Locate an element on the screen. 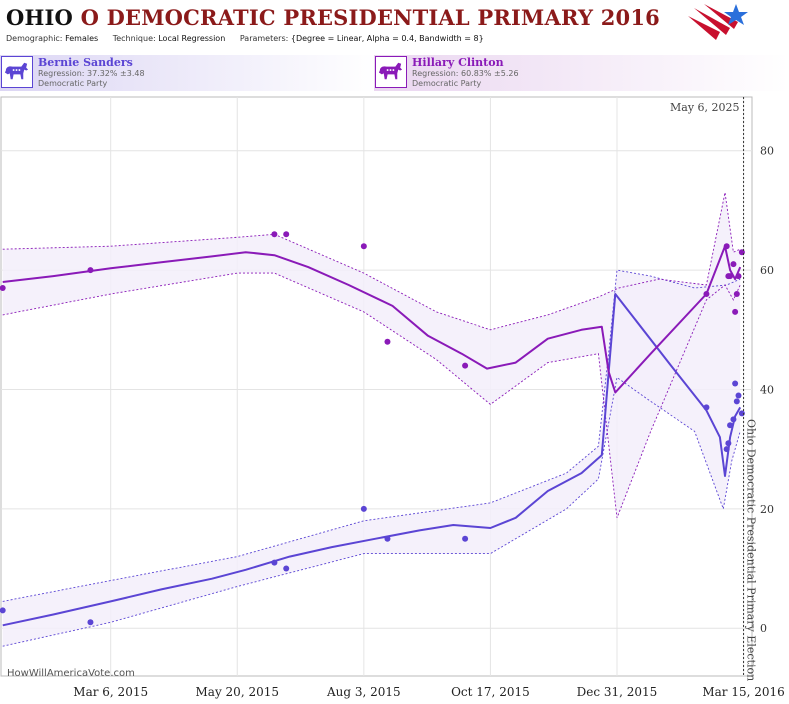 The image size is (789, 704). y-tick-label: 60 is located at coordinates (767, 270).